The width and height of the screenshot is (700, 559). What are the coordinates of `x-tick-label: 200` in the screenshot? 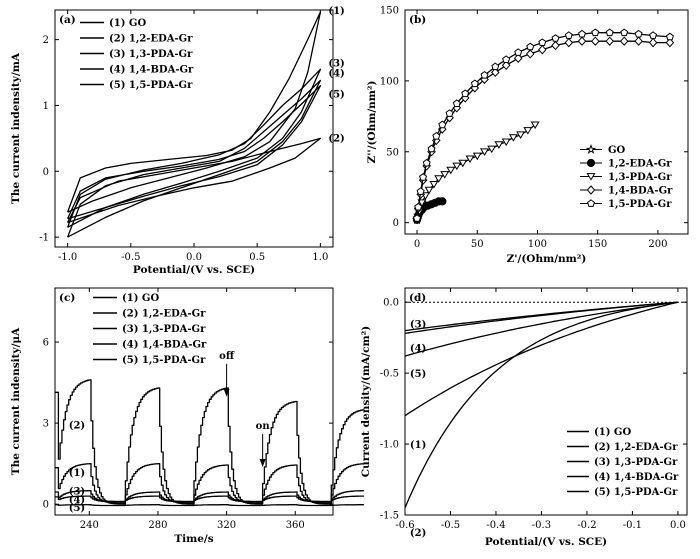 It's located at (657, 244).